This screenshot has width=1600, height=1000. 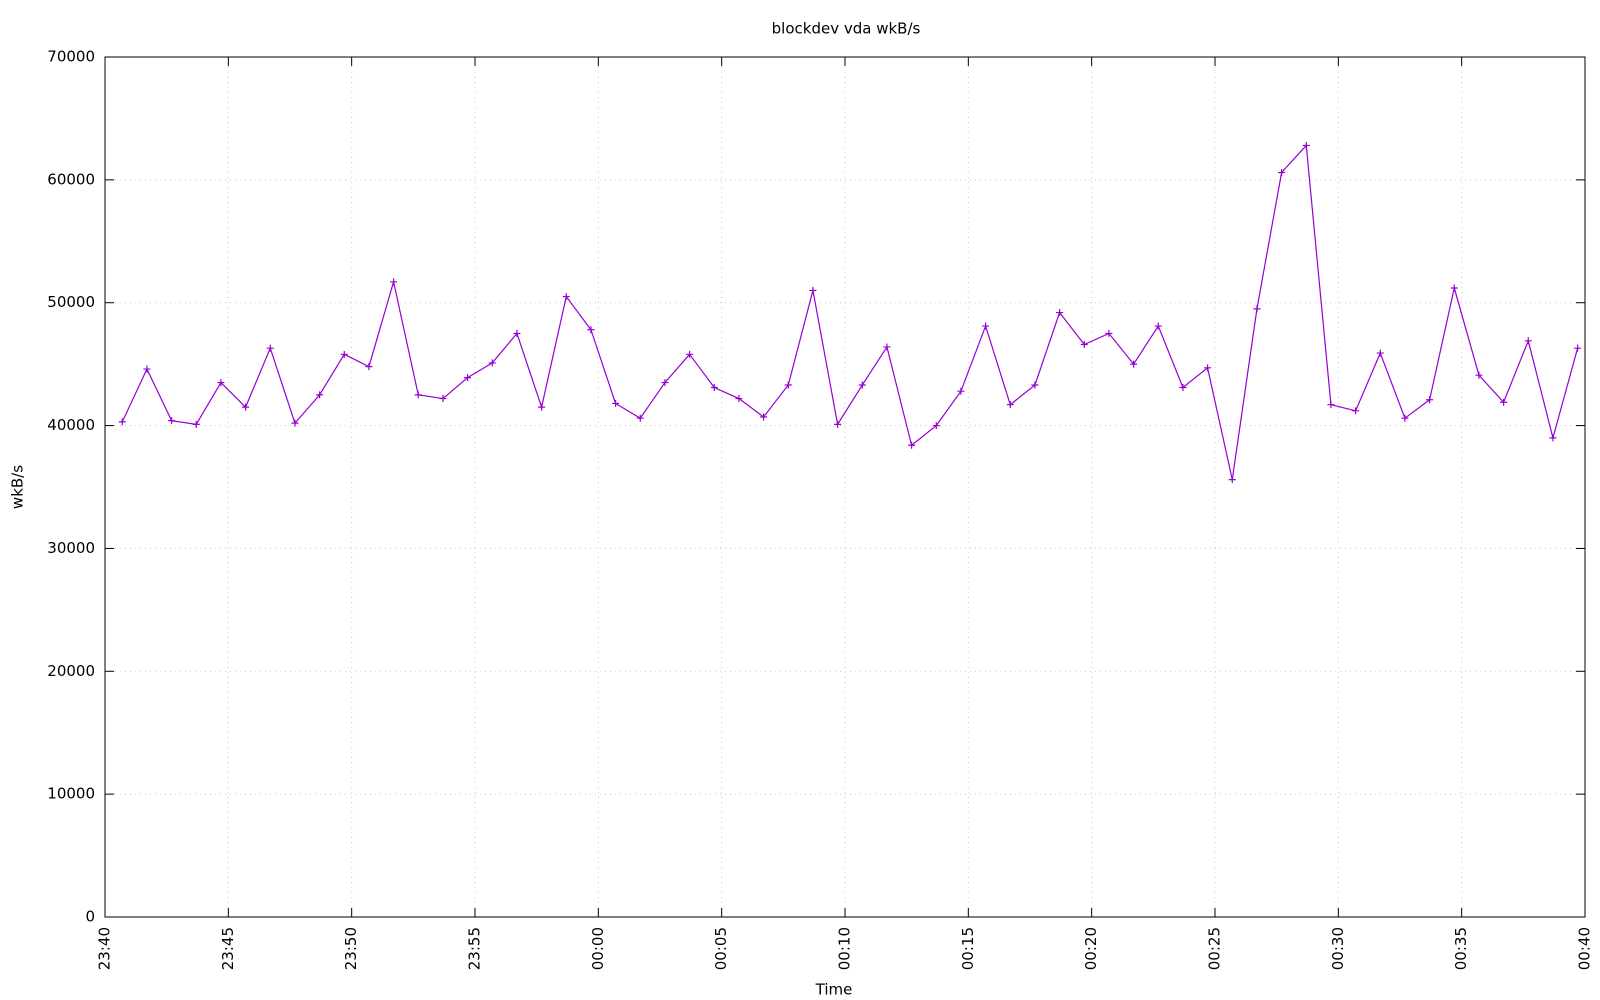 What do you see at coordinates (71, 671) in the screenshot?
I see `y-tick-label: 20000` at bounding box center [71, 671].